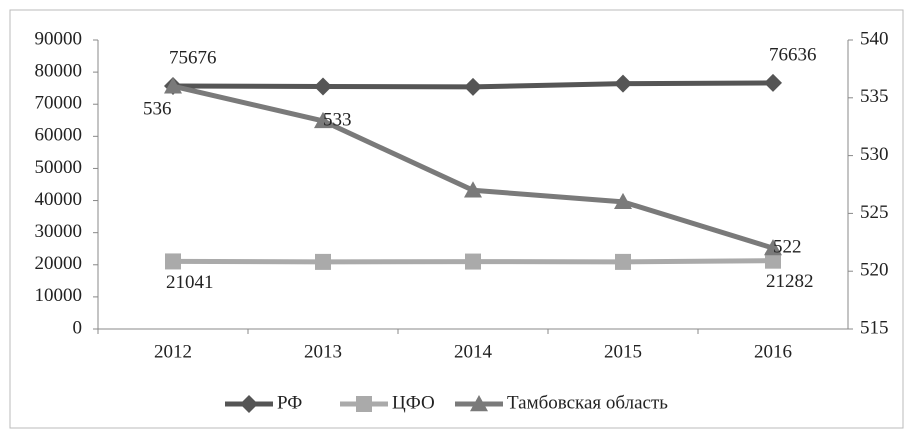 Image resolution: width=905 pixels, height=430 pixels. What do you see at coordinates (78, 327) in the screenshot?
I see `y-tick-label: 0` at bounding box center [78, 327].